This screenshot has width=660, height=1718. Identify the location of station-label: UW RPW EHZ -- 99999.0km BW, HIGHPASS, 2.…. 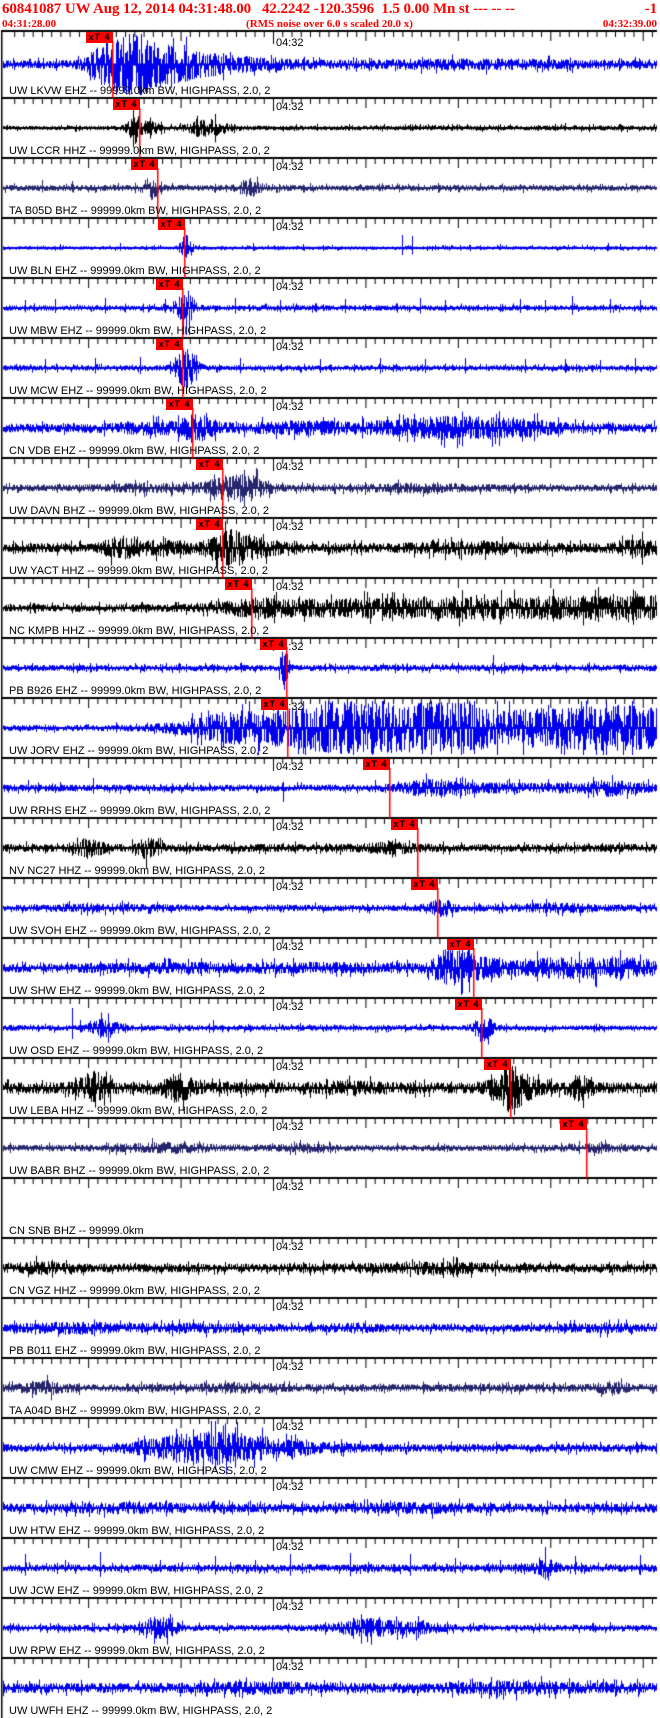
(137, 1651).